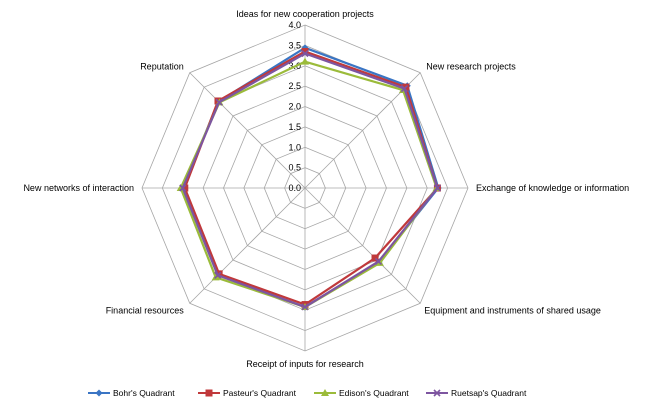  Describe the element at coordinates (294, 147) in the screenshot. I see `tick-label: 1.0` at that location.